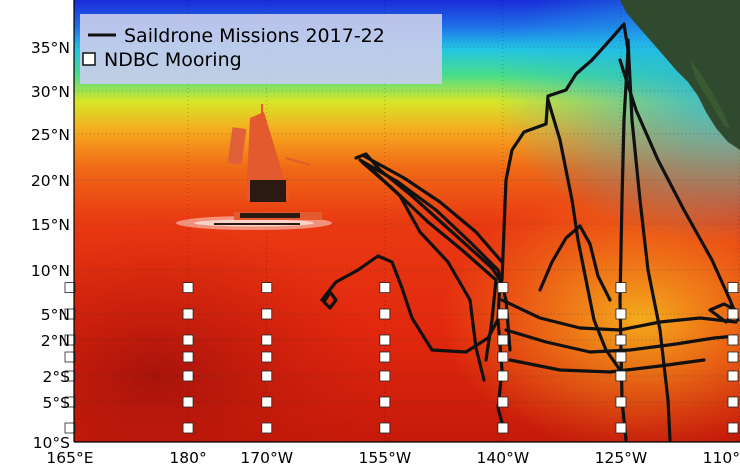 The image size is (740, 470). I want to click on lat-tick-label: 10°S, so click(51, 443).